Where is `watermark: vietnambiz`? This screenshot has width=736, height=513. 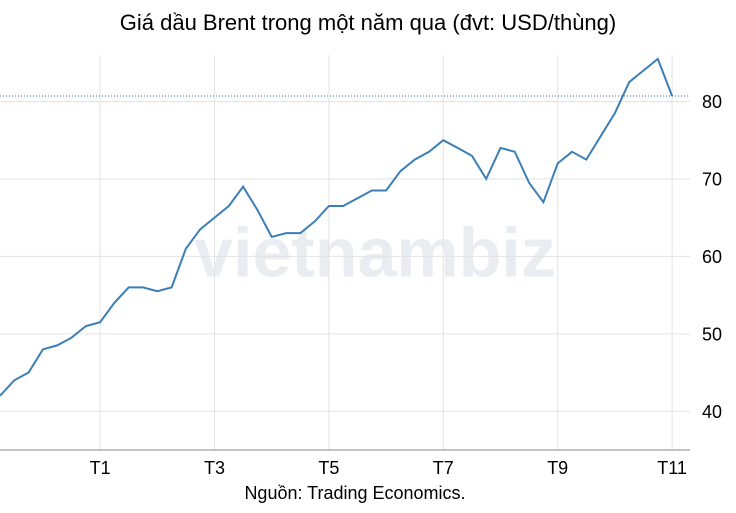
watermark: vietnambiz is located at coordinates (375, 252).